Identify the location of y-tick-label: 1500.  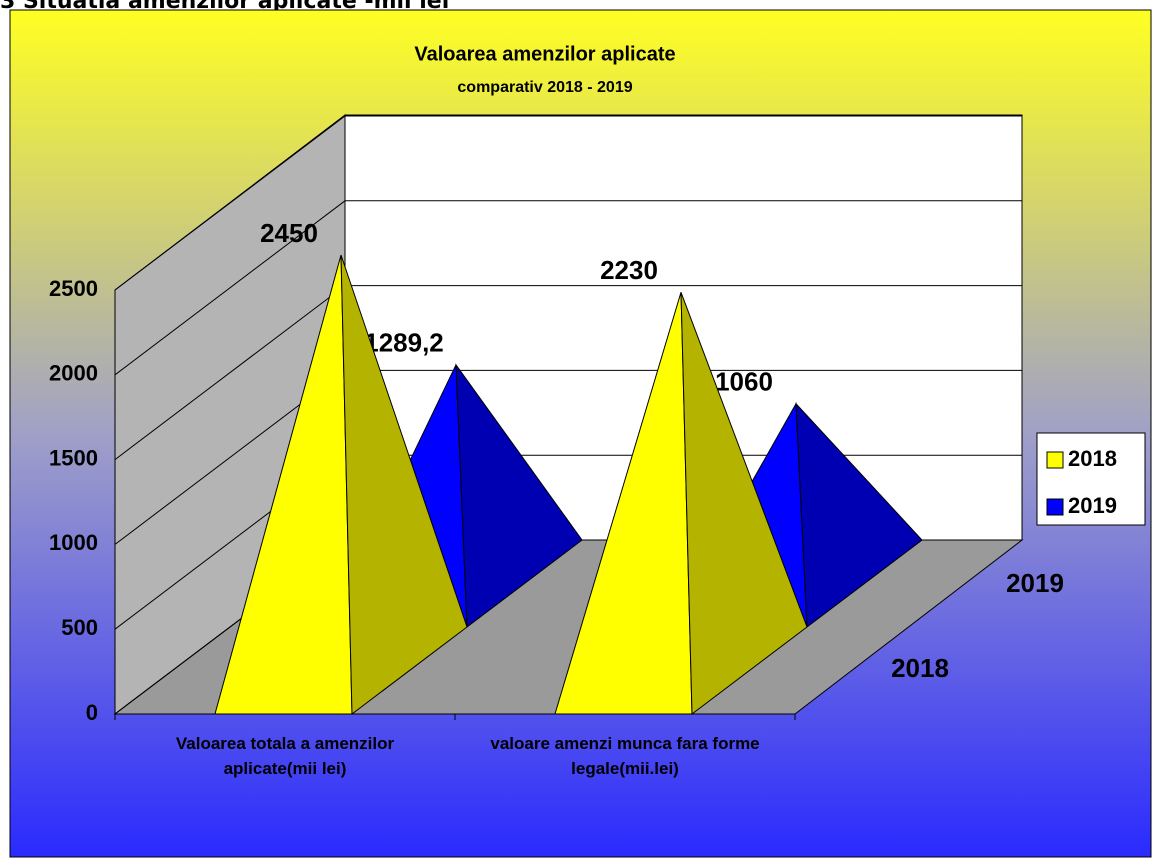
(73, 457).